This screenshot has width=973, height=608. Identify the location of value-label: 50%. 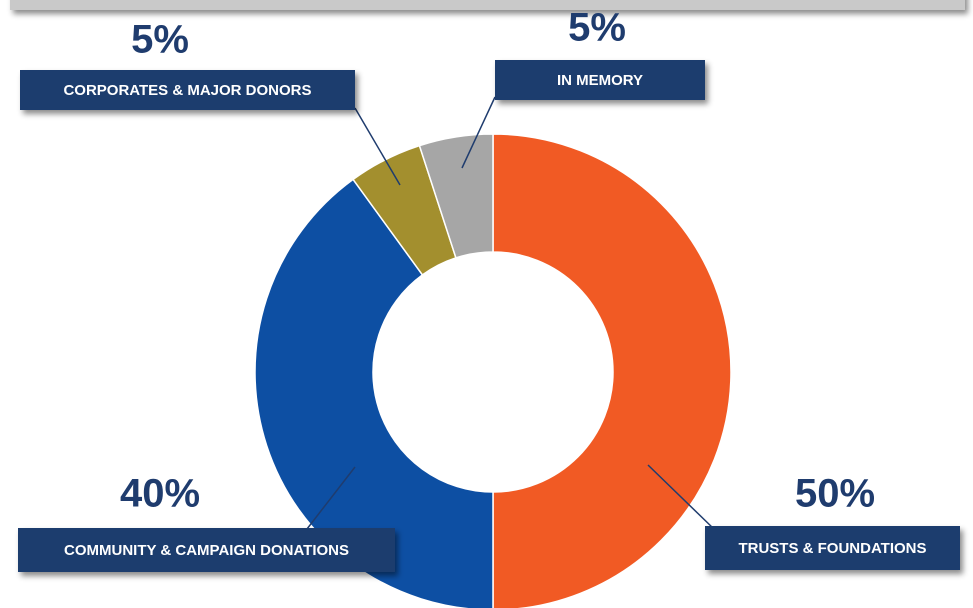
(835, 494).